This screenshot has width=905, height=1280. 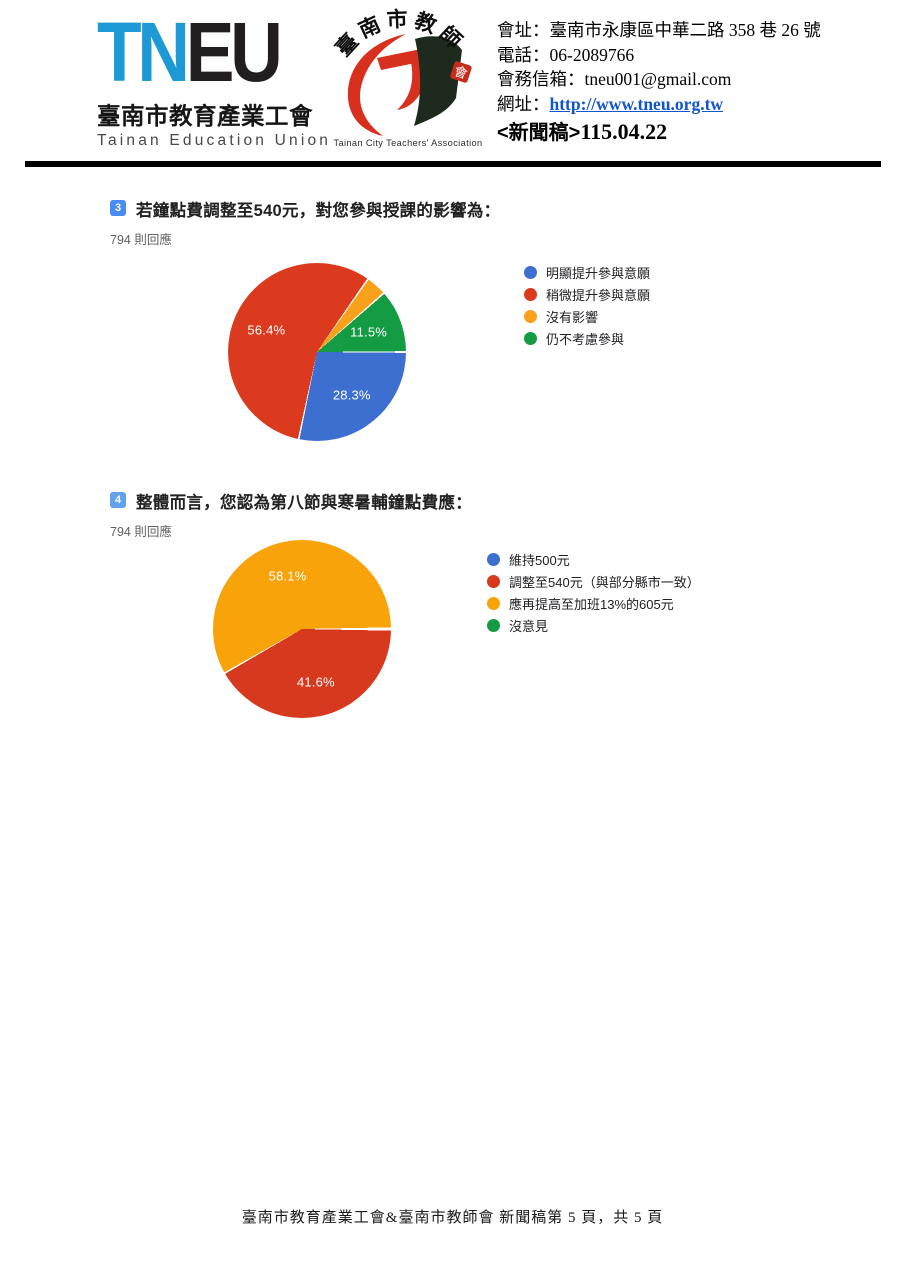 What do you see at coordinates (593, 625) in the screenshot?
I see `legend-item: 沒意見` at bounding box center [593, 625].